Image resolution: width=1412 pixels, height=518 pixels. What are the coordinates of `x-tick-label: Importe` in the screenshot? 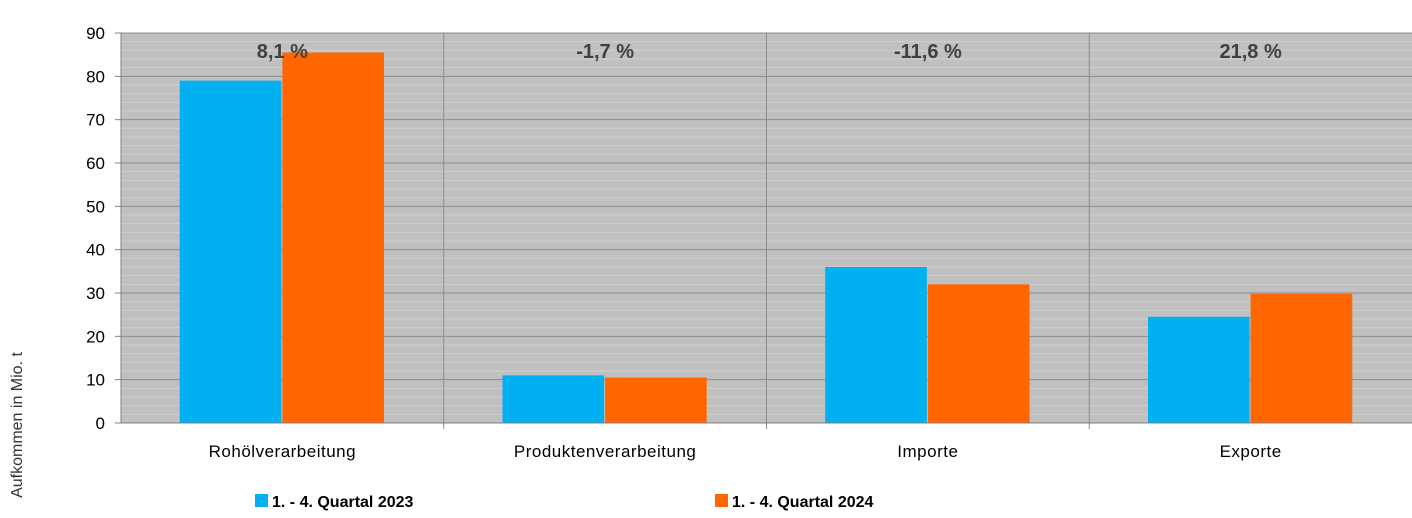 It's located at (927, 451).